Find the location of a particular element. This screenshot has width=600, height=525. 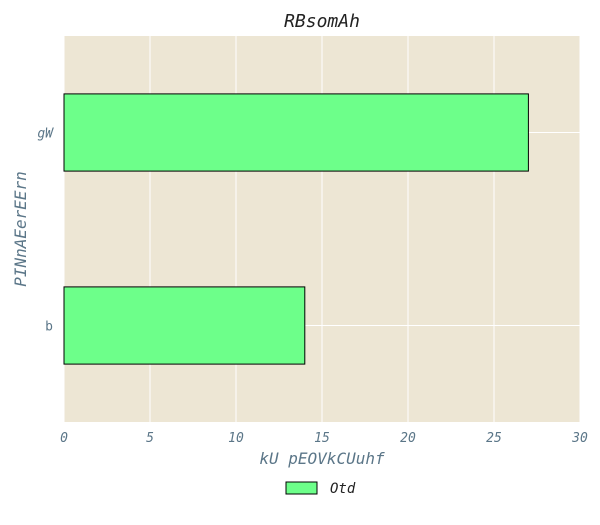

y-tick-label-gW: gW is located at coordinates (45, 134).